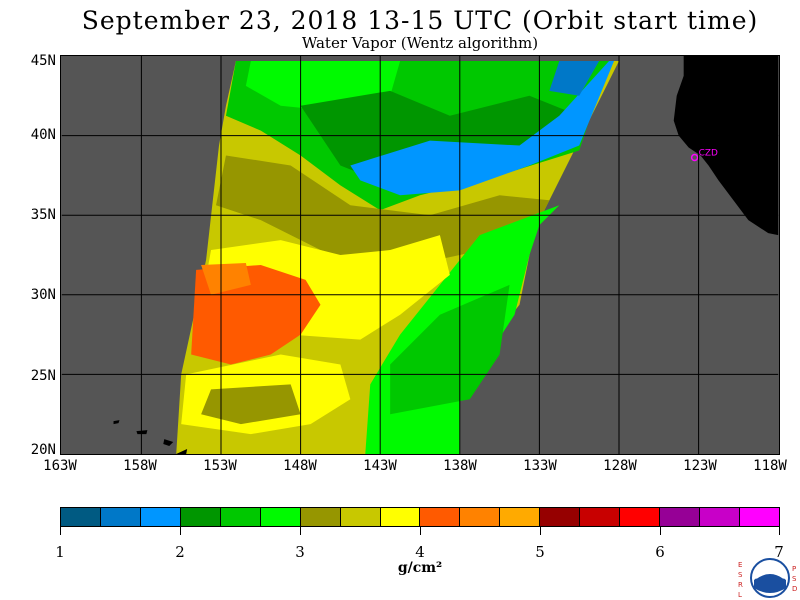  What do you see at coordinates (660, 552) in the screenshot?
I see `colorbar-label-6: 6` at bounding box center [660, 552].